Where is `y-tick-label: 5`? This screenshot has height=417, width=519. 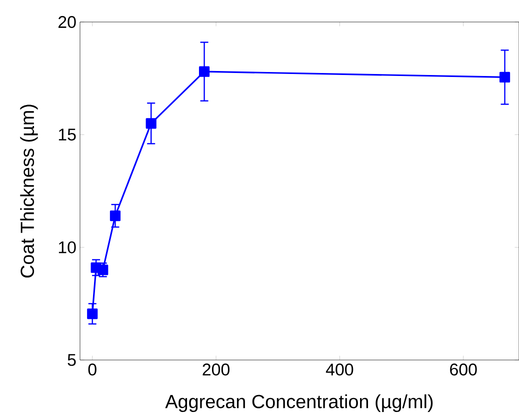
y-tick-label: 5 is located at coordinates (72, 360).